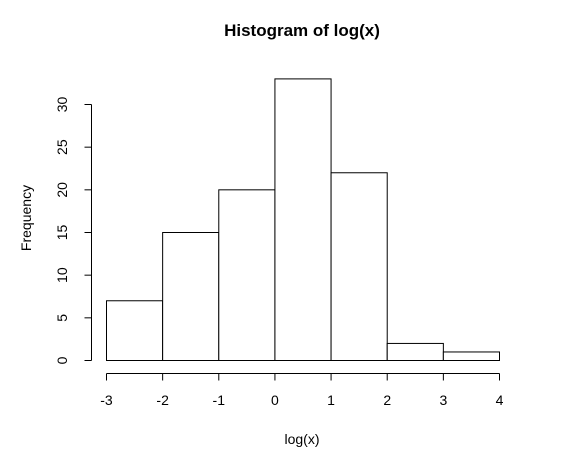 Image resolution: width=563 pixels, height=474 pixels. I want to click on x-tick-label: 4, so click(500, 400).